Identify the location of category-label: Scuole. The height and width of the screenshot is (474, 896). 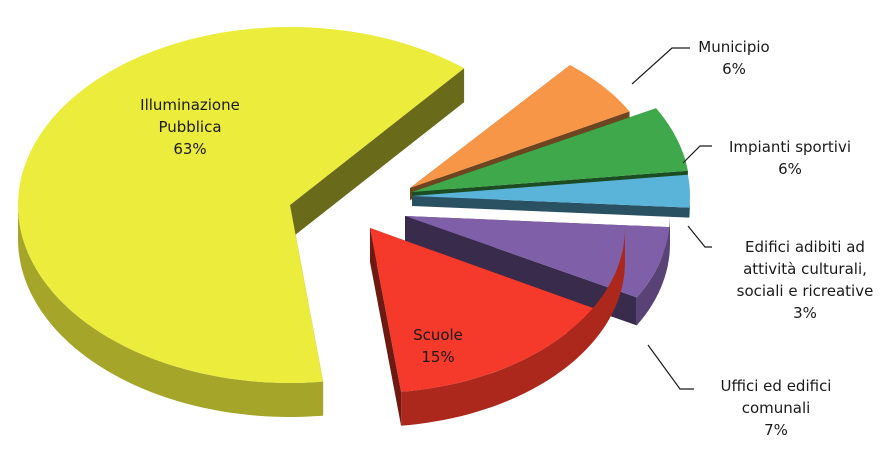
(438, 335).